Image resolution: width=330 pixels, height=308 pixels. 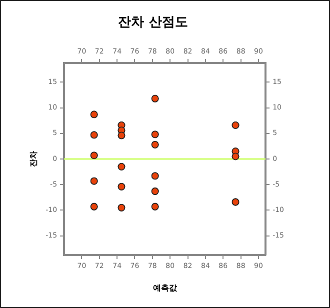 What do you see at coordinates (33, 159) in the screenshot?
I see `y-axis-title: 잔차` at bounding box center [33, 159].